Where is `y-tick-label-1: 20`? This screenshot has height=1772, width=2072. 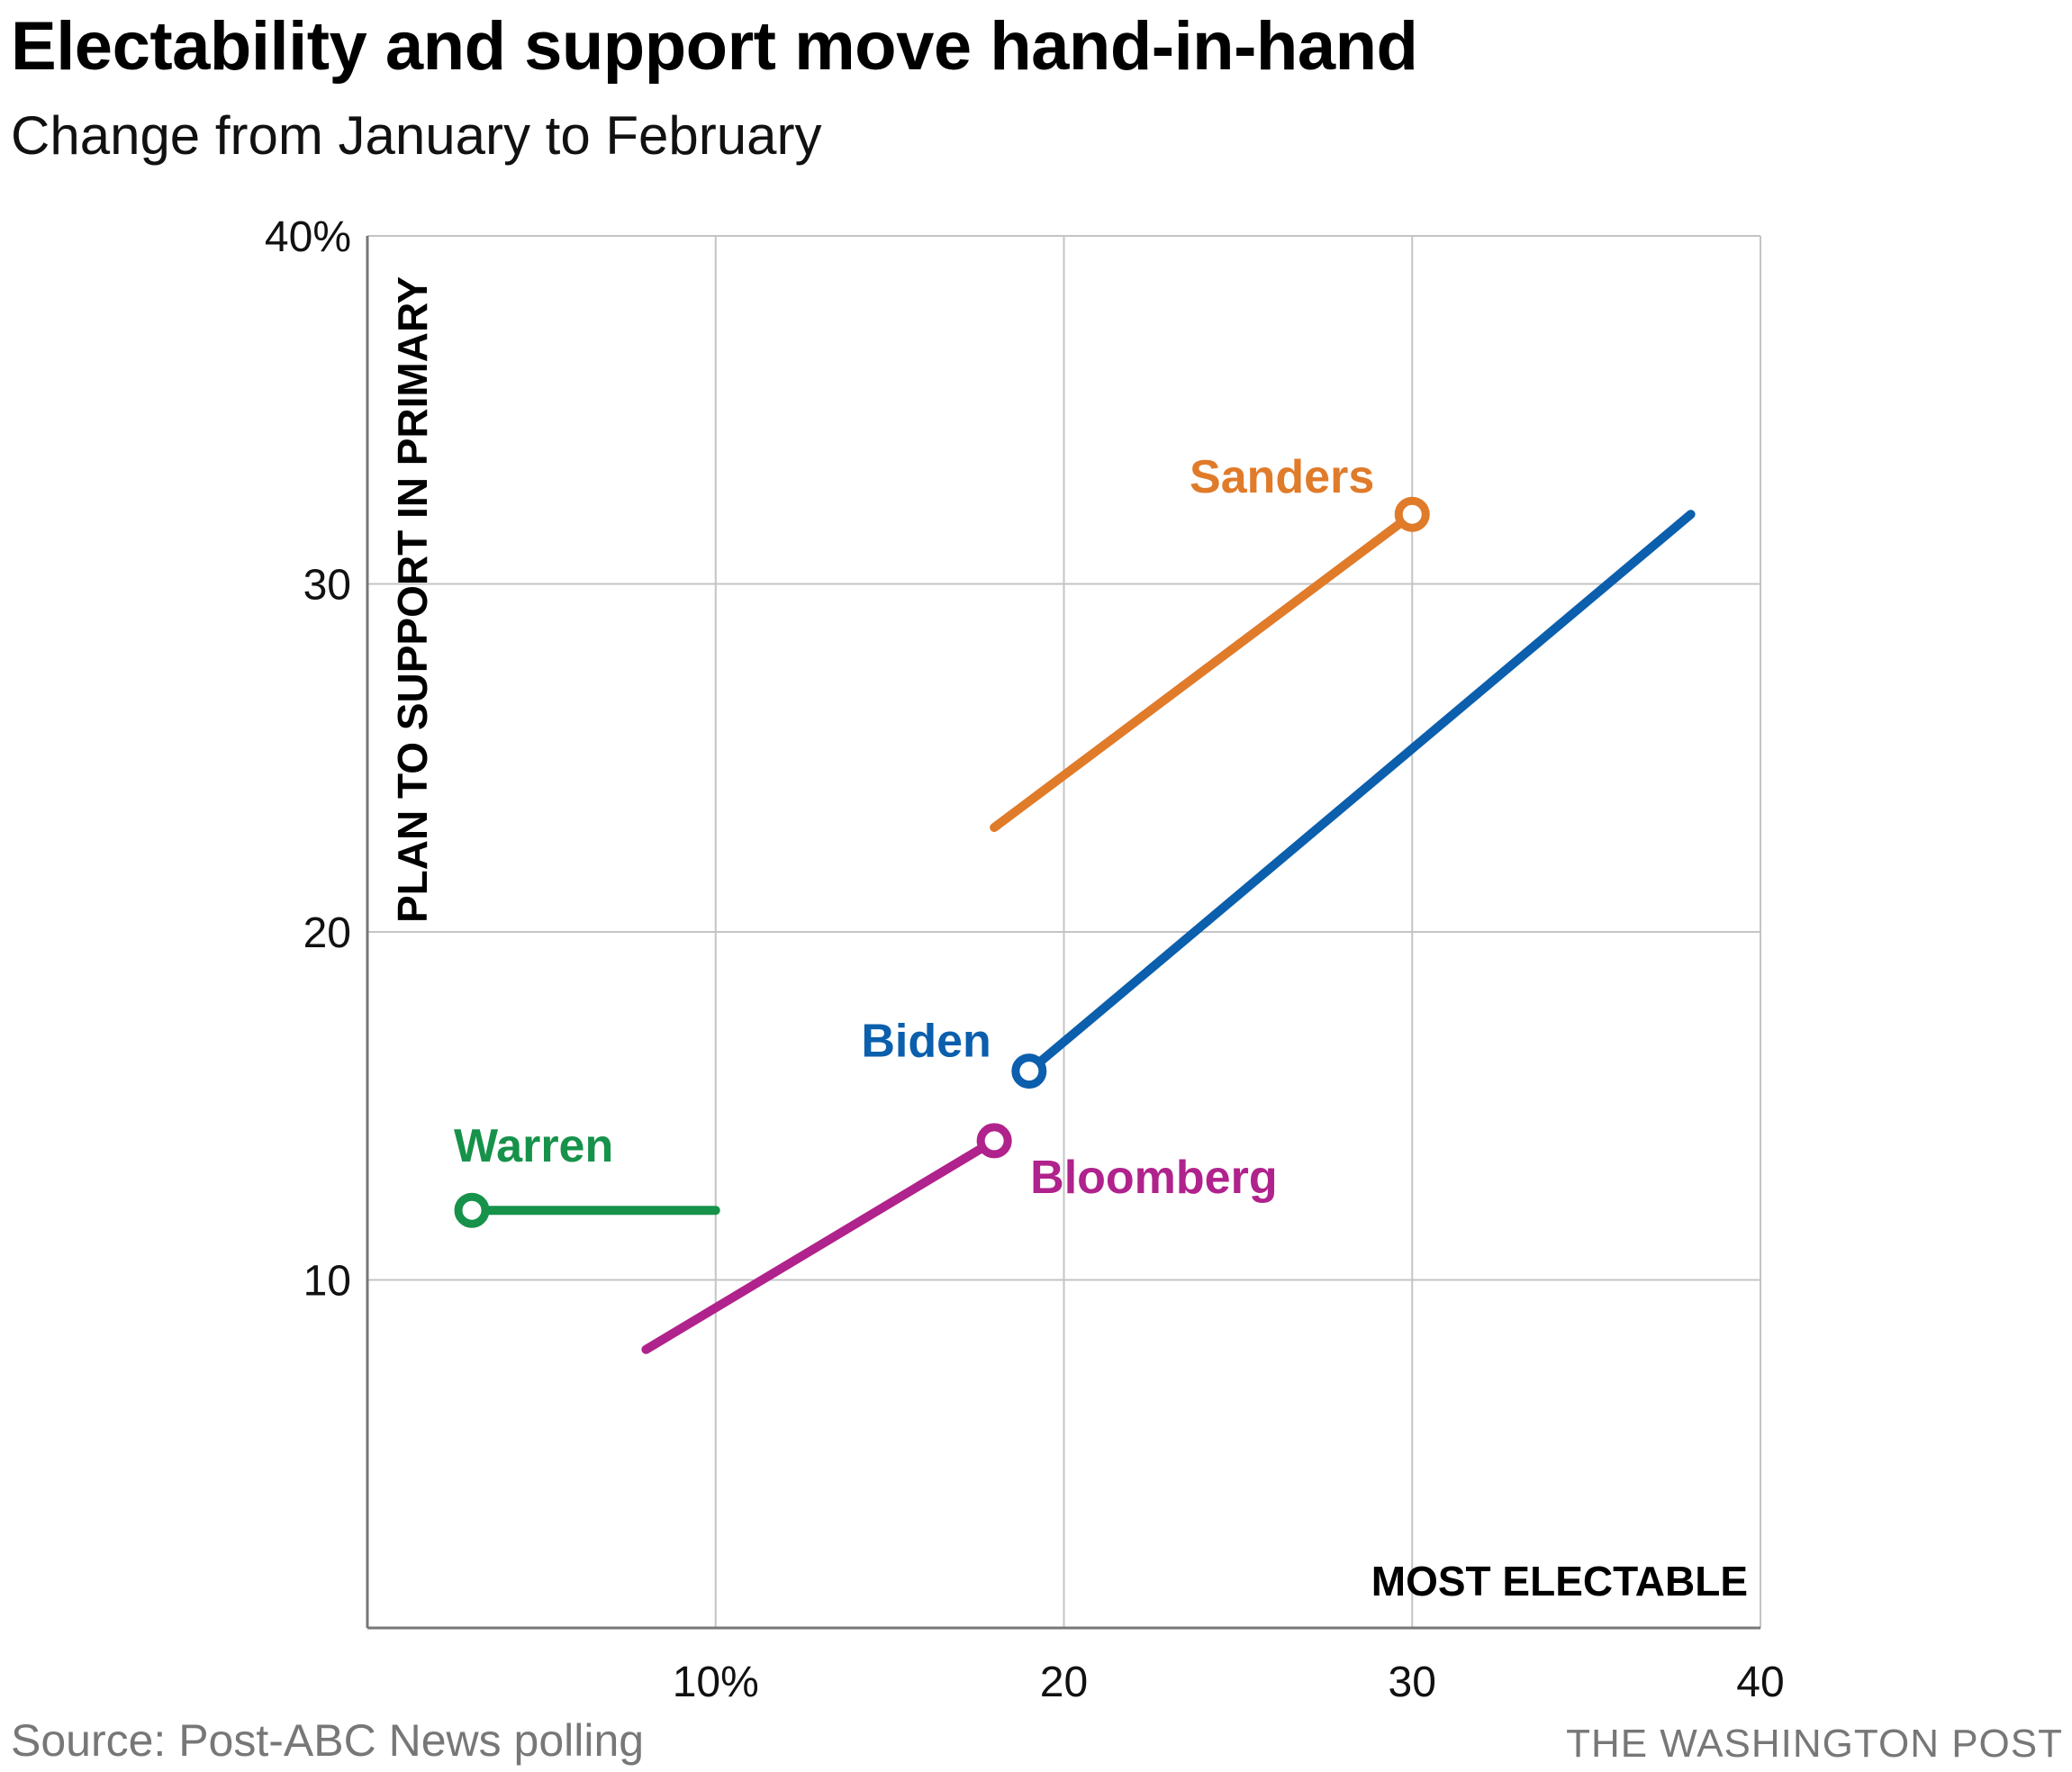
y-tick-label-1: 20 is located at coordinates (327, 933).